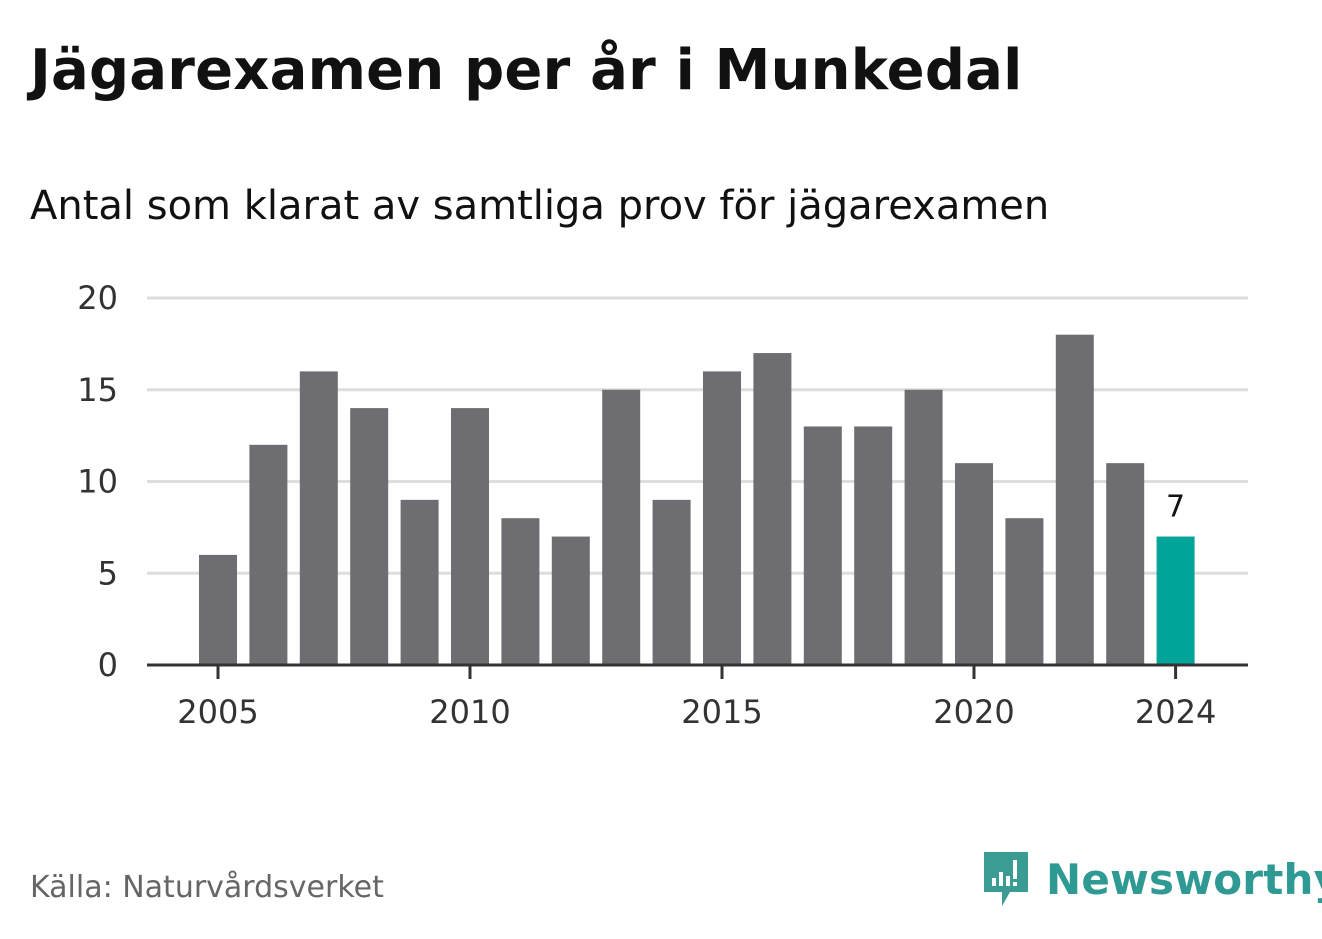 This screenshot has height=939, width=1322. I want to click on y-tick-label-5: 5, so click(108, 573).